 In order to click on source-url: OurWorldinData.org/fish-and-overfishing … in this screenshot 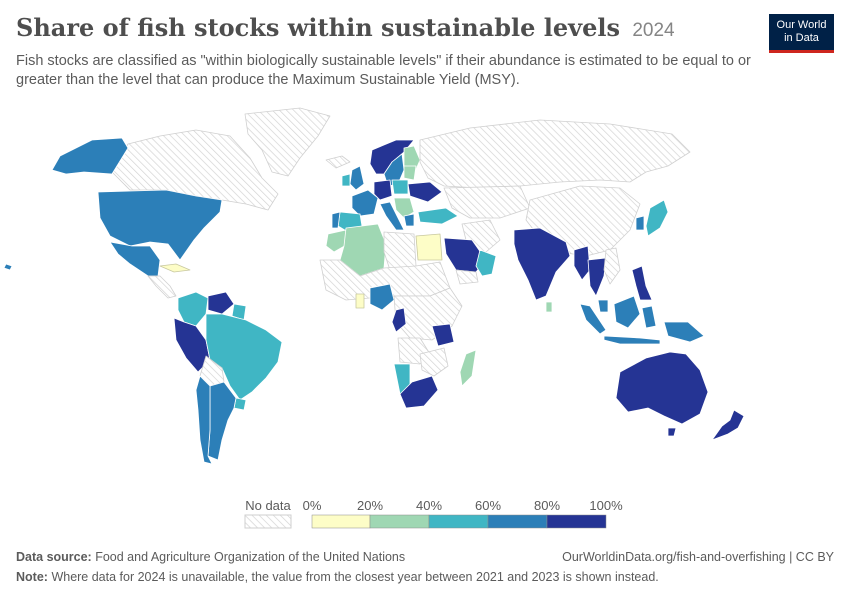, I will do `click(698, 557)`.